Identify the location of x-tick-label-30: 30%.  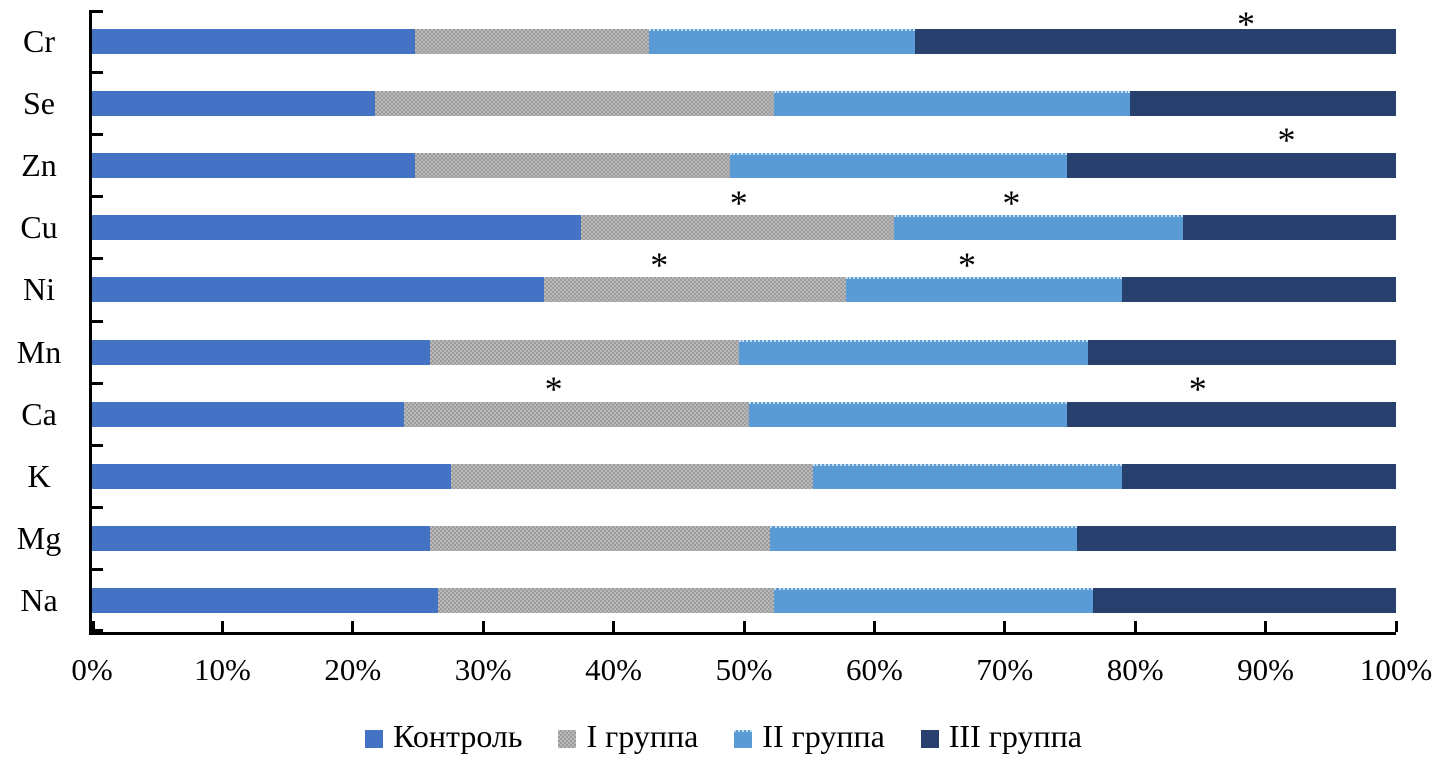
(483, 669).